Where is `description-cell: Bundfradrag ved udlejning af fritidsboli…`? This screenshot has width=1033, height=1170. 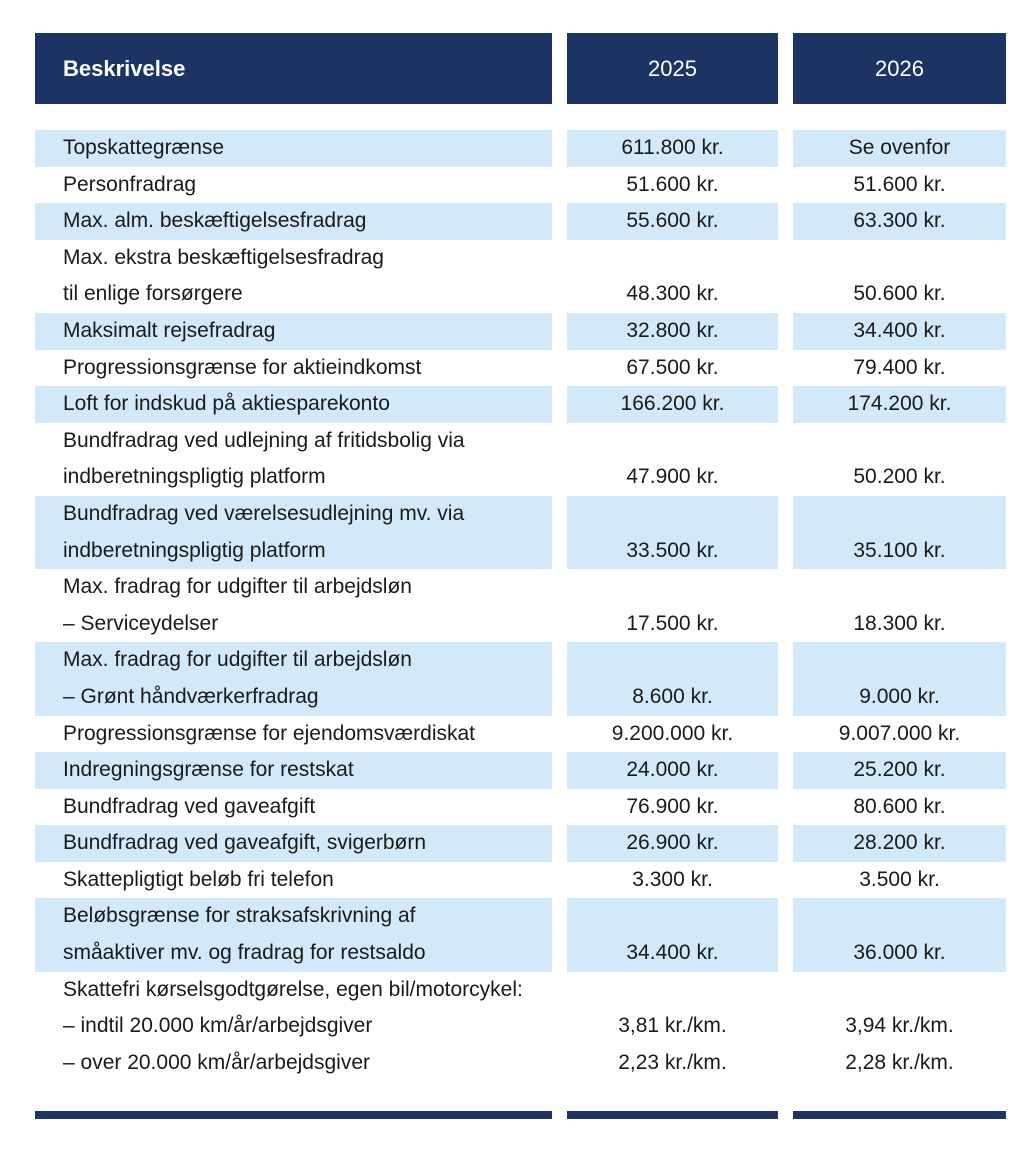 description-cell: Bundfradrag ved udlejning af fritidsboli… is located at coordinates (293, 459).